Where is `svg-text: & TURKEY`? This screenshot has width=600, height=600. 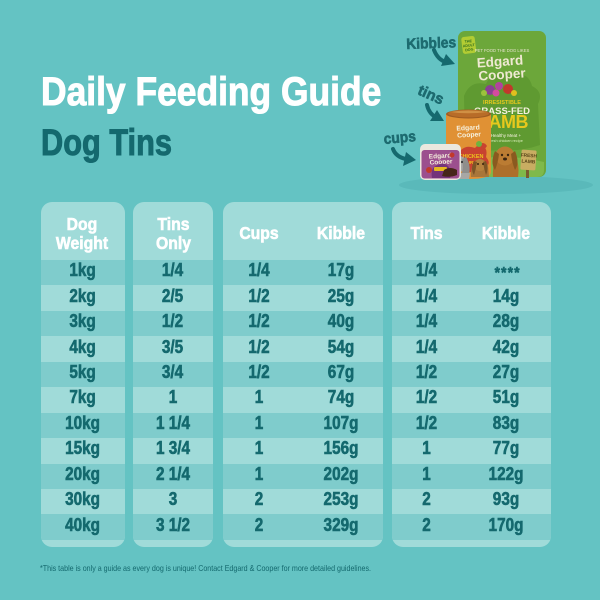 svg-text: & TURKEY is located at coordinates (470, 162).